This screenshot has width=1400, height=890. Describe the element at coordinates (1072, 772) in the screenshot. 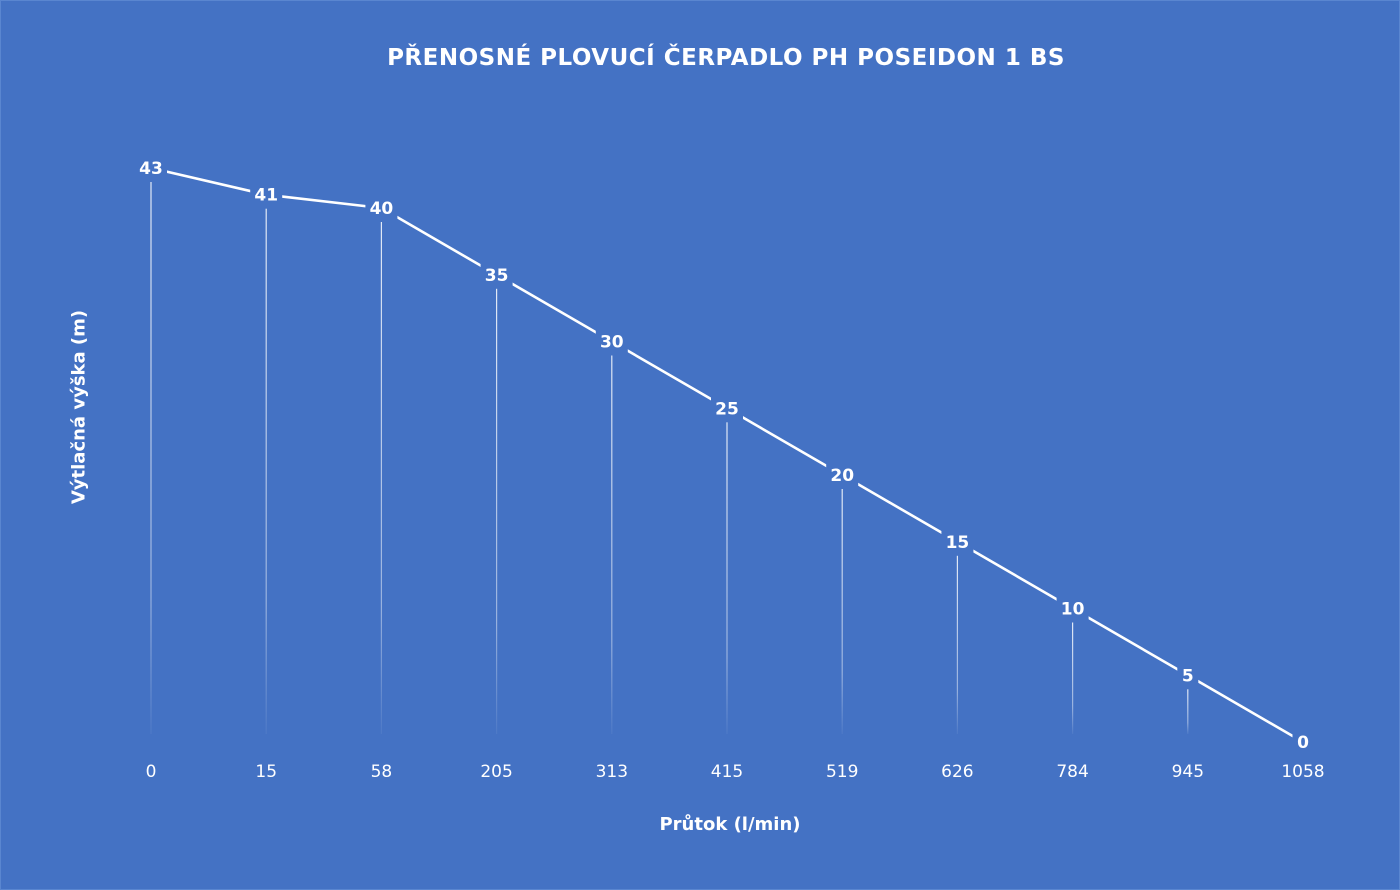

I see `x-tick-label: 784` at that location.